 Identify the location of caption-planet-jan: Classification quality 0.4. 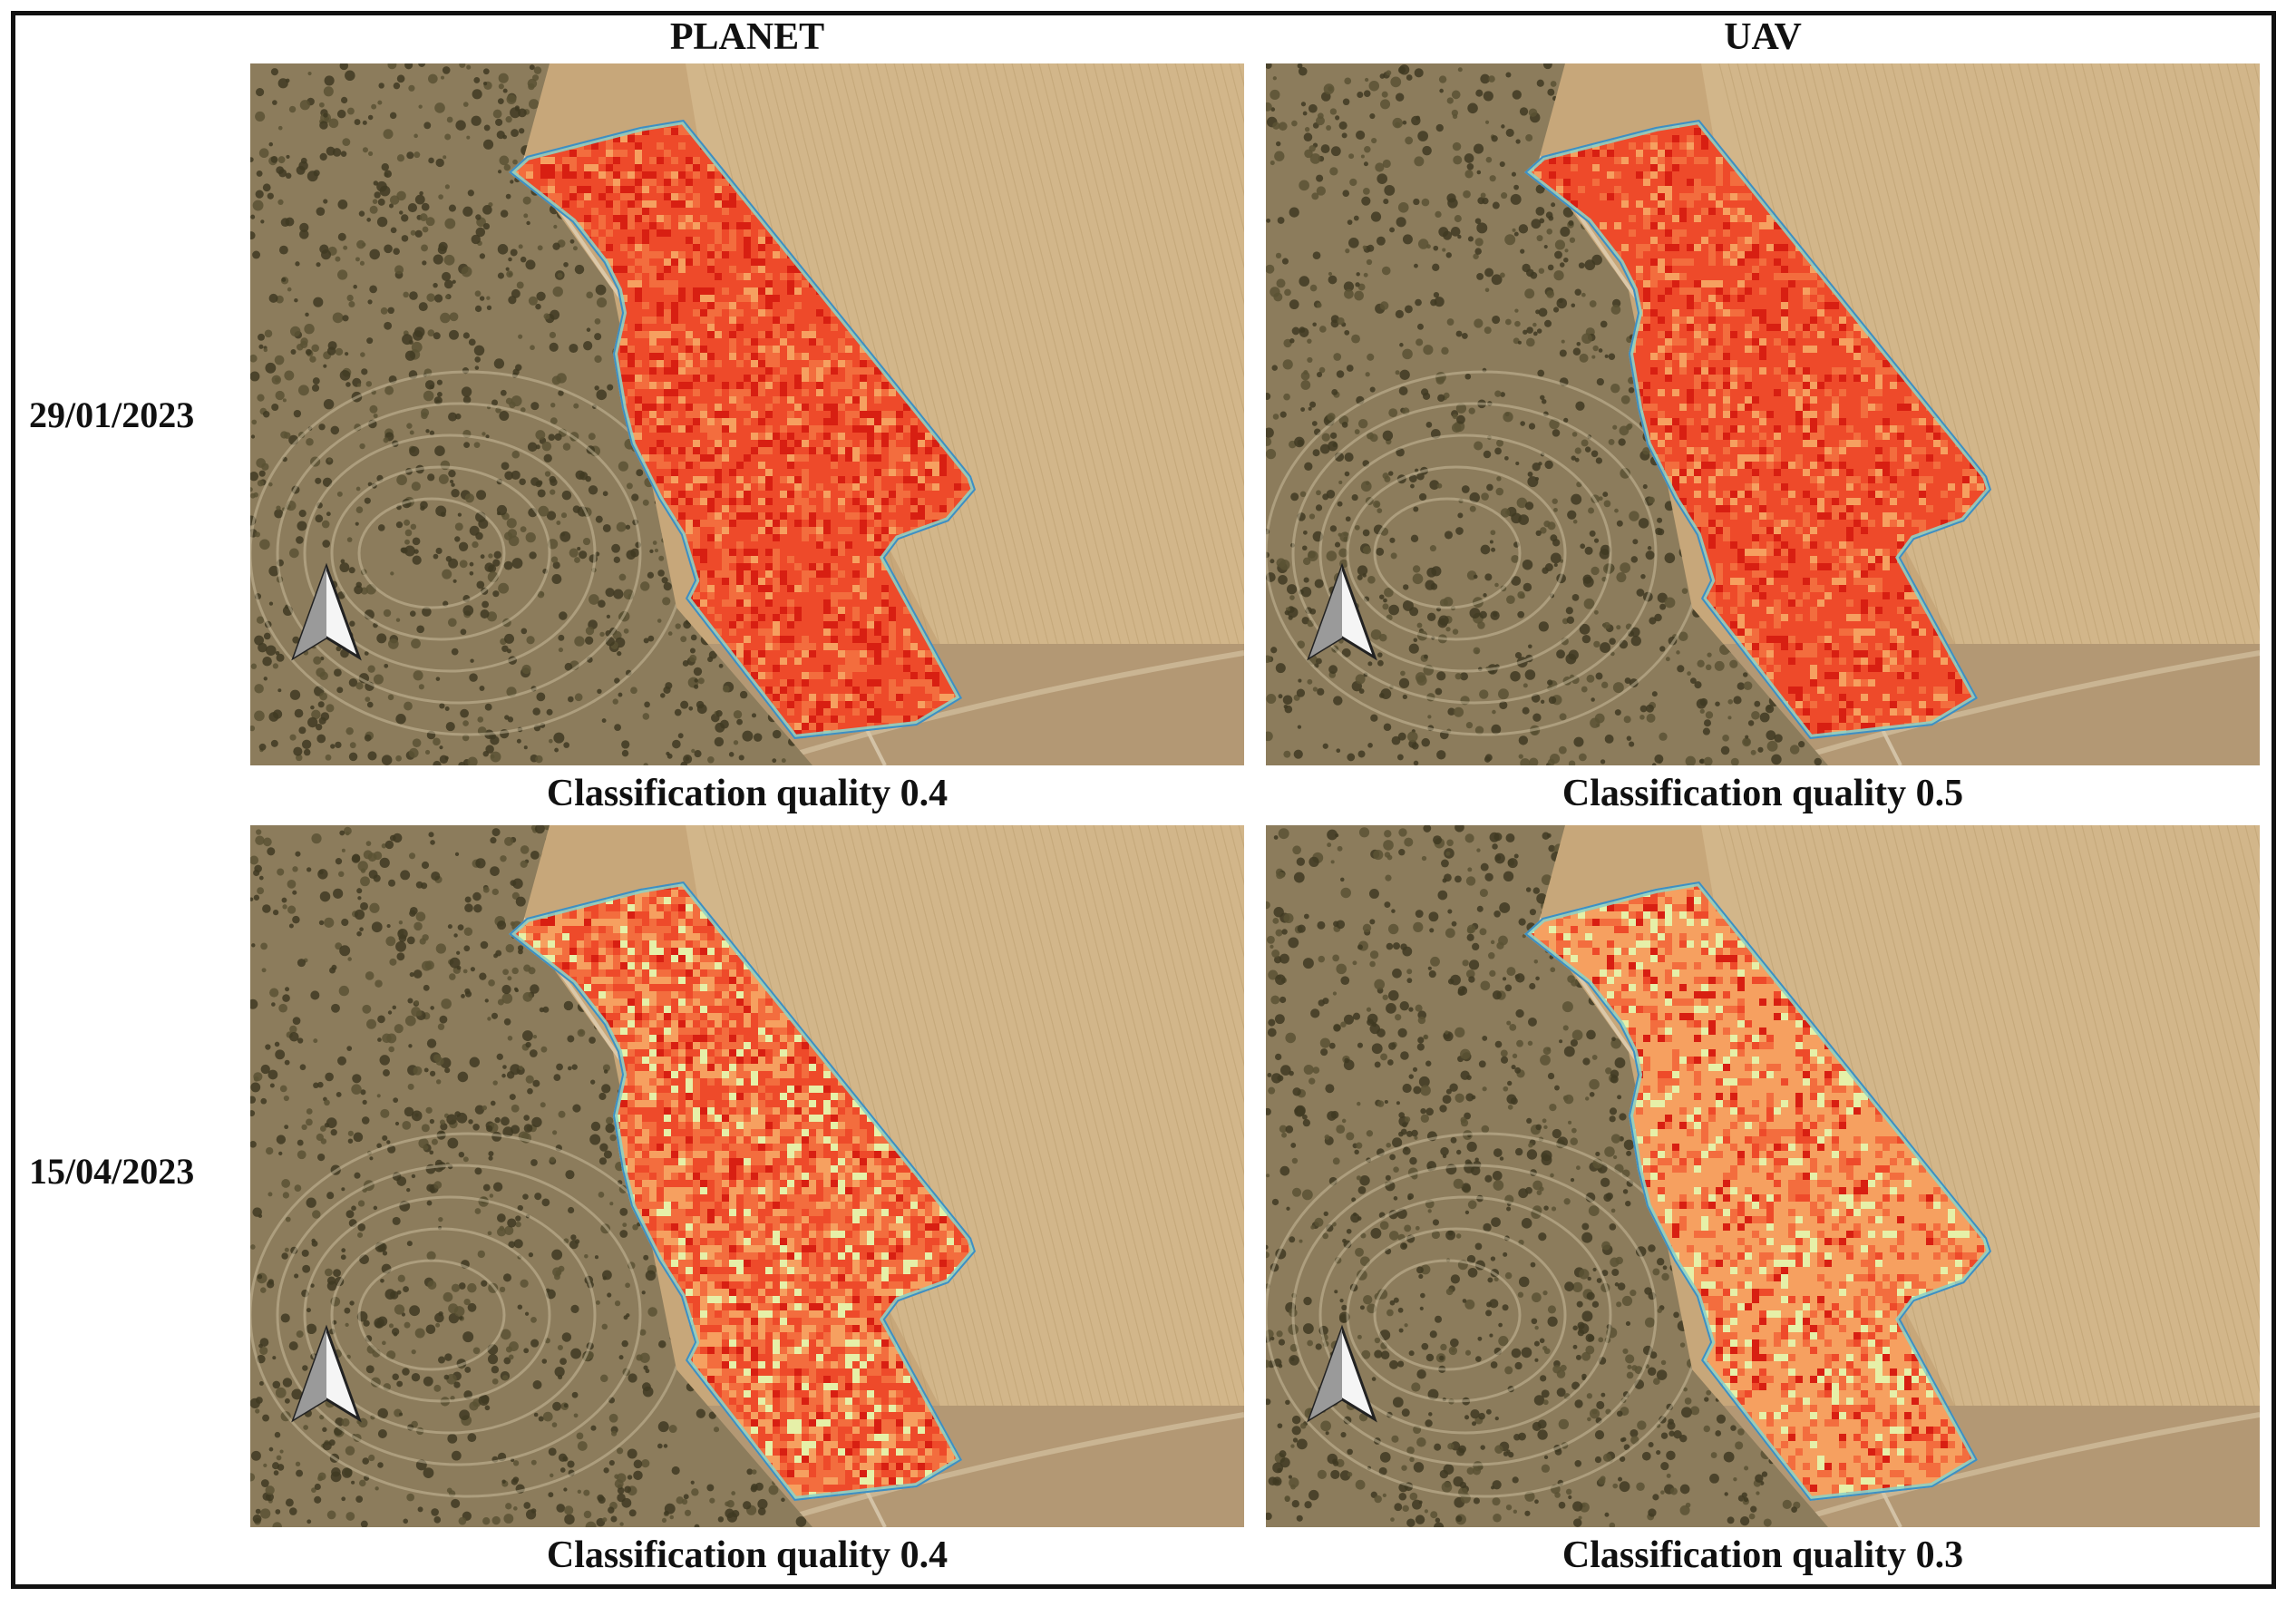
(747, 793).